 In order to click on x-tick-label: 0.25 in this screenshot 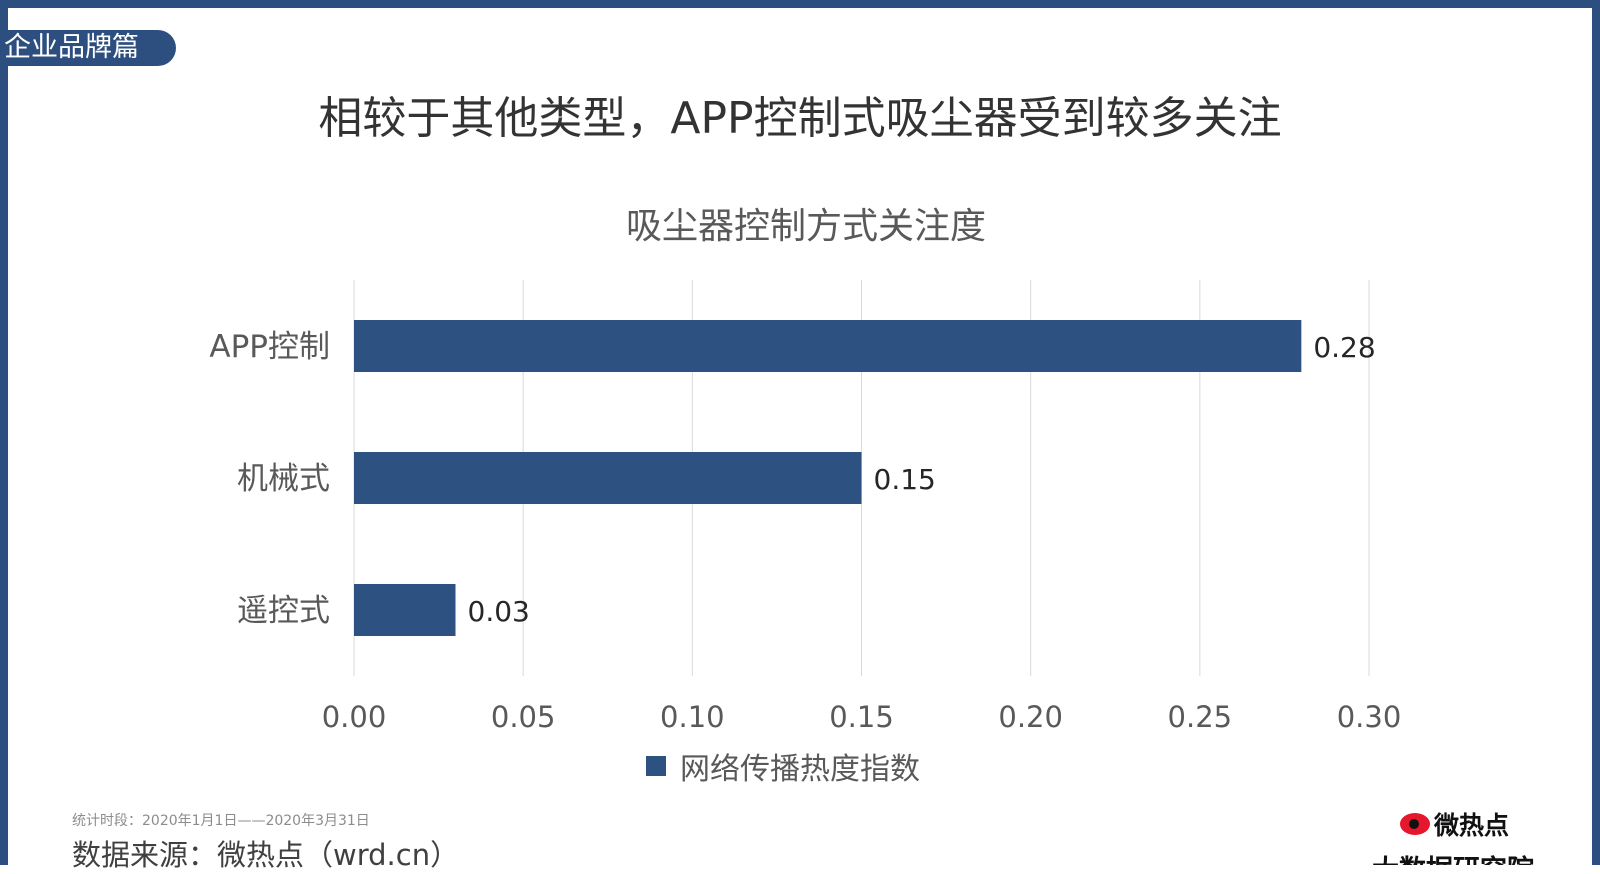, I will do `click(1200, 717)`.